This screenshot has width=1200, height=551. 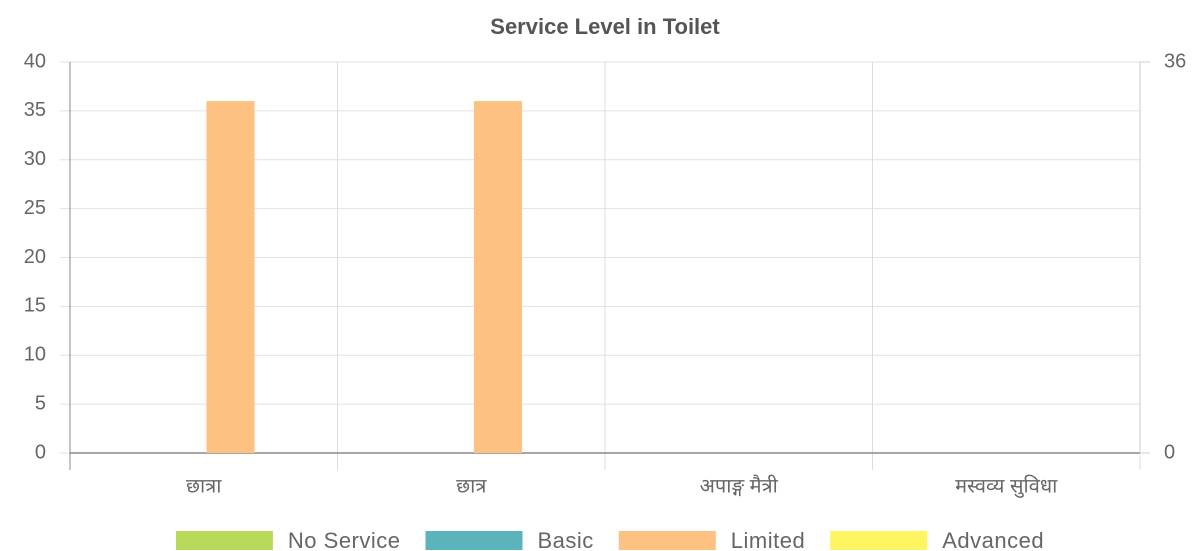 What do you see at coordinates (739, 485) in the screenshot?
I see `x-tick-label: अपाङ्ग मैत्री` at bounding box center [739, 485].